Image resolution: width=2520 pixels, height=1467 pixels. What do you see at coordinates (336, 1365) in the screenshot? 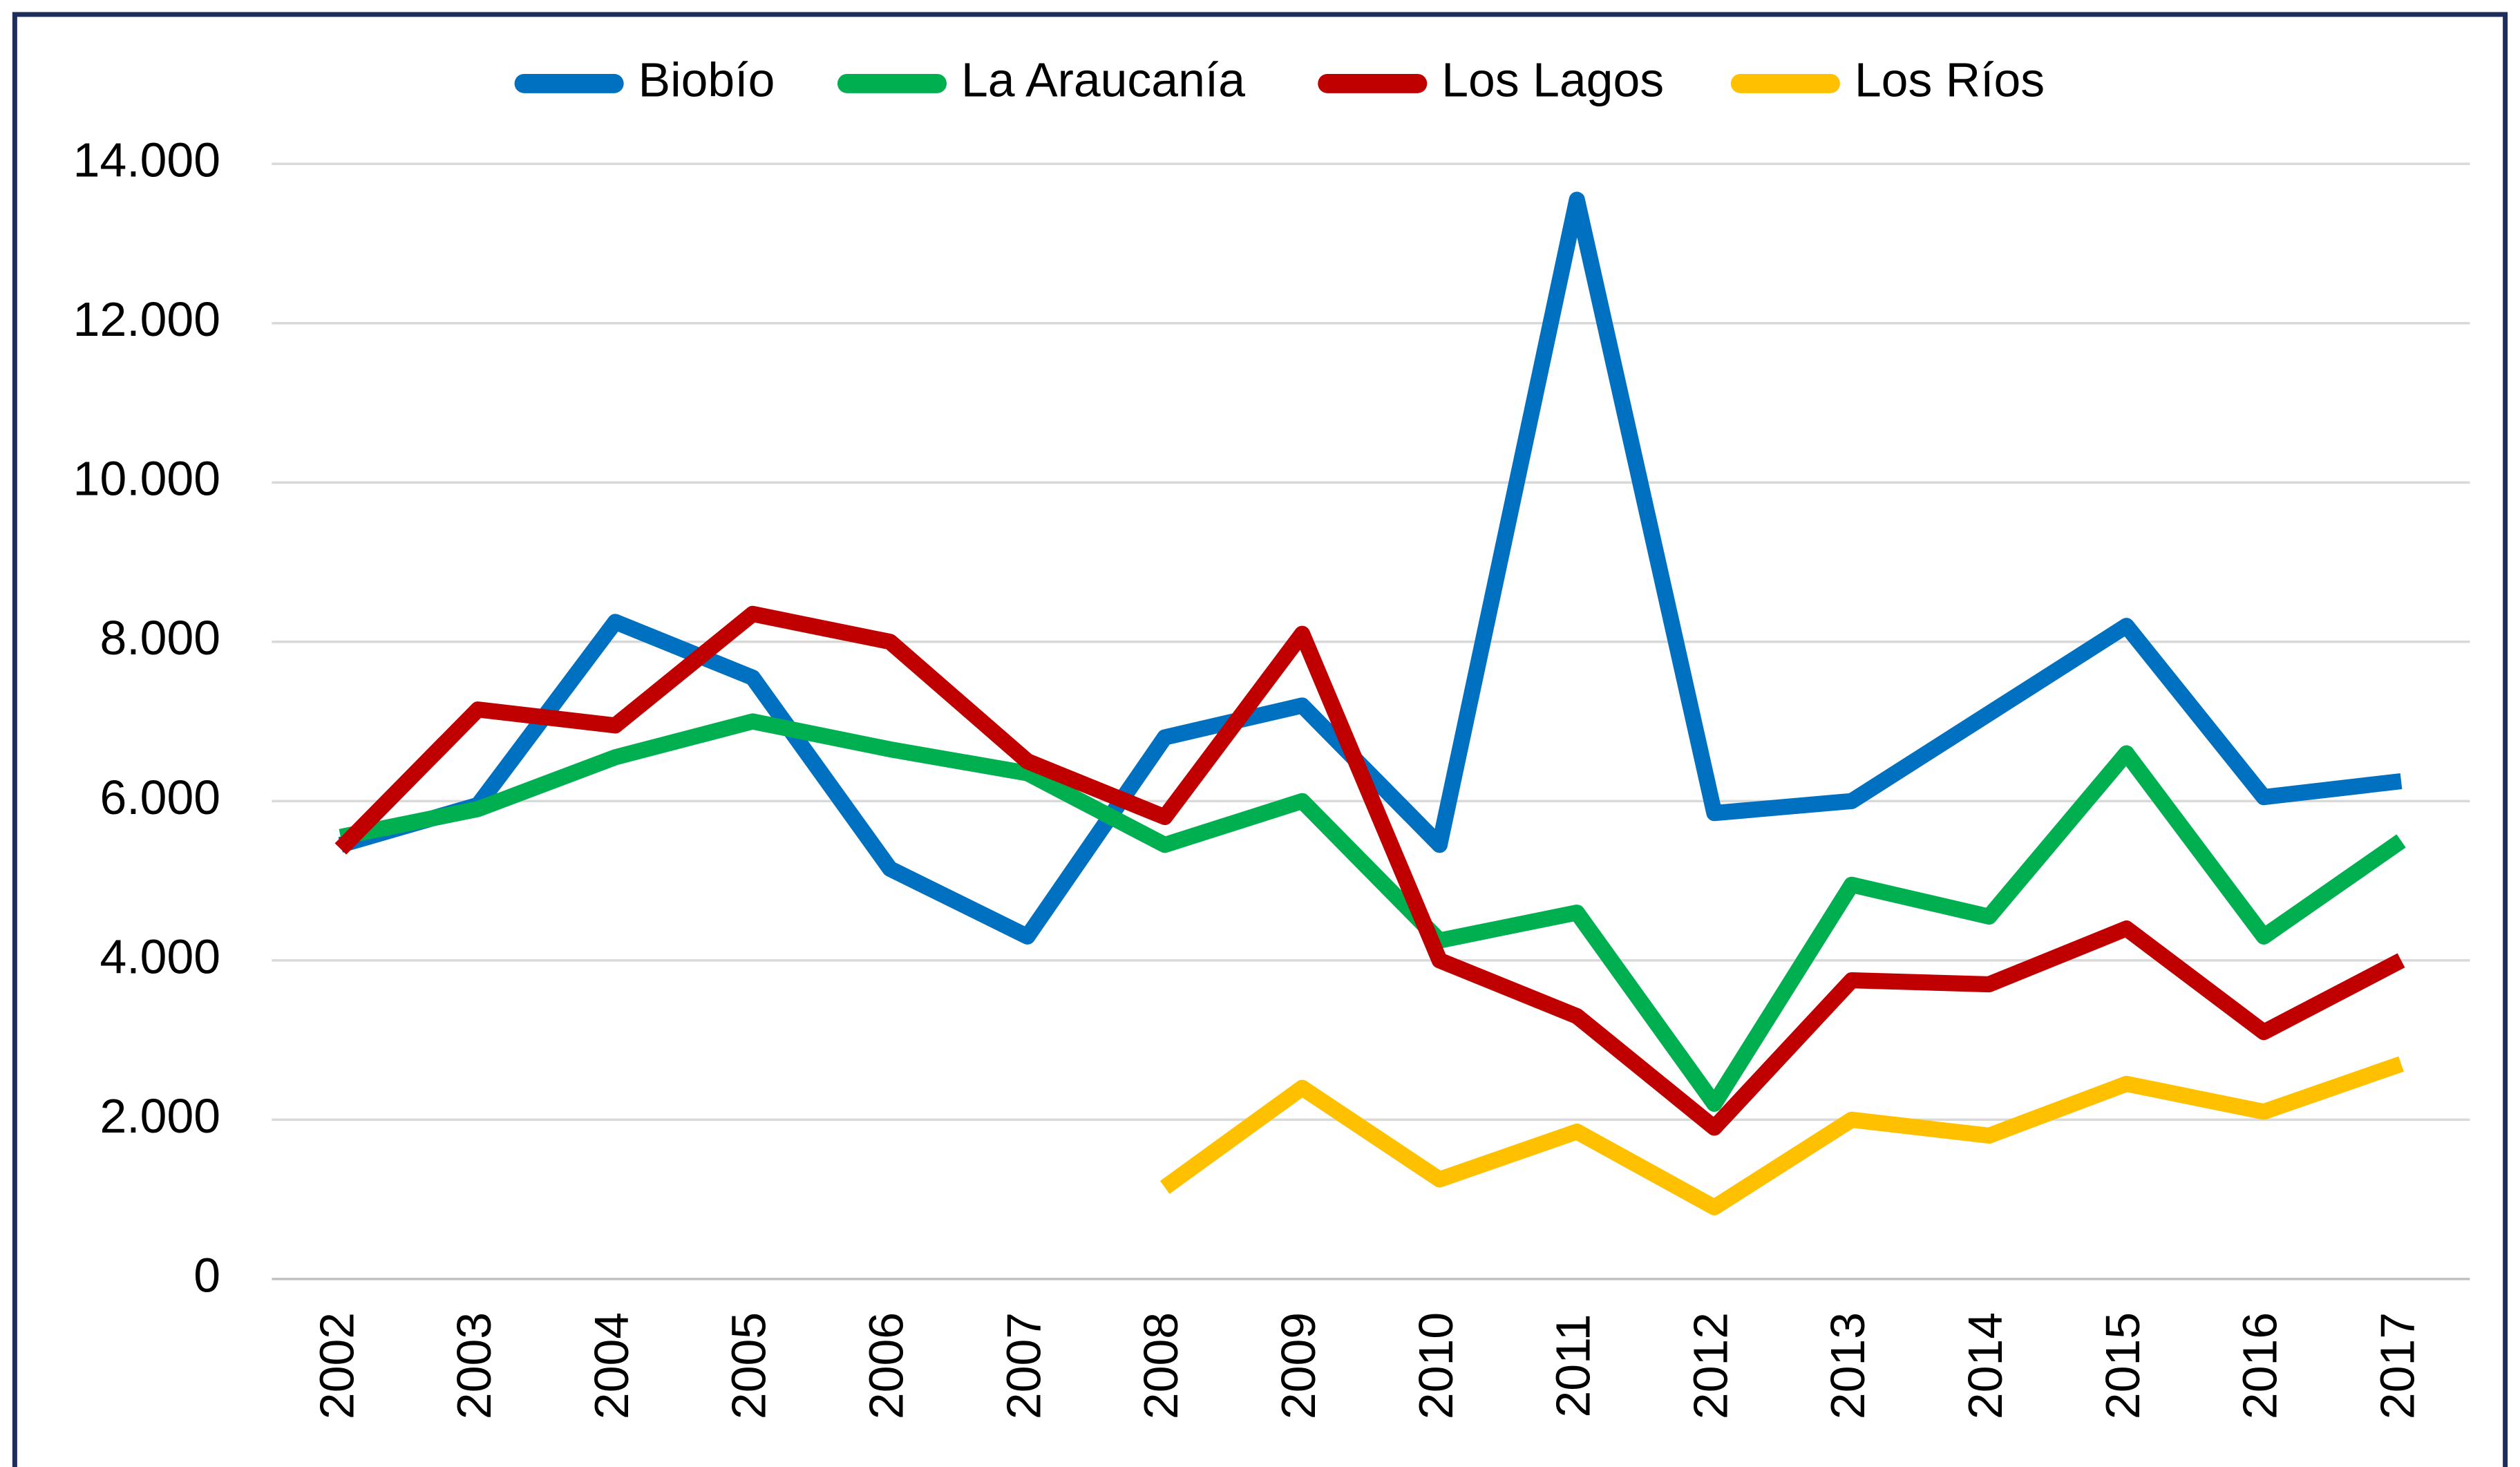
I see `x-tick-label: 2002` at bounding box center [336, 1365].